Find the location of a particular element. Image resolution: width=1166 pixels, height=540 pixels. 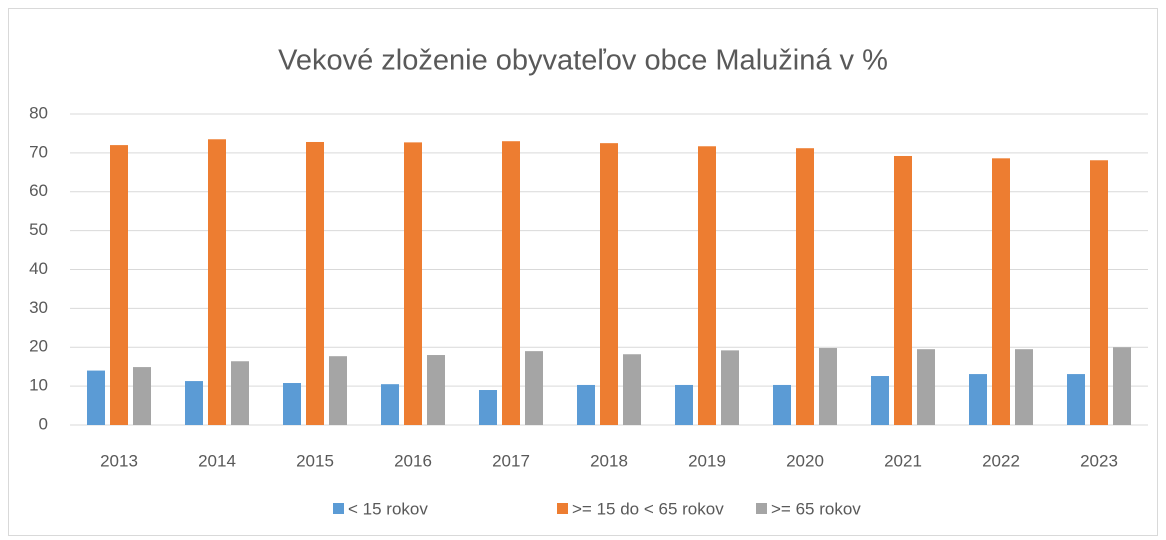

y-tick-label: 60 is located at coordinates (38, 190).